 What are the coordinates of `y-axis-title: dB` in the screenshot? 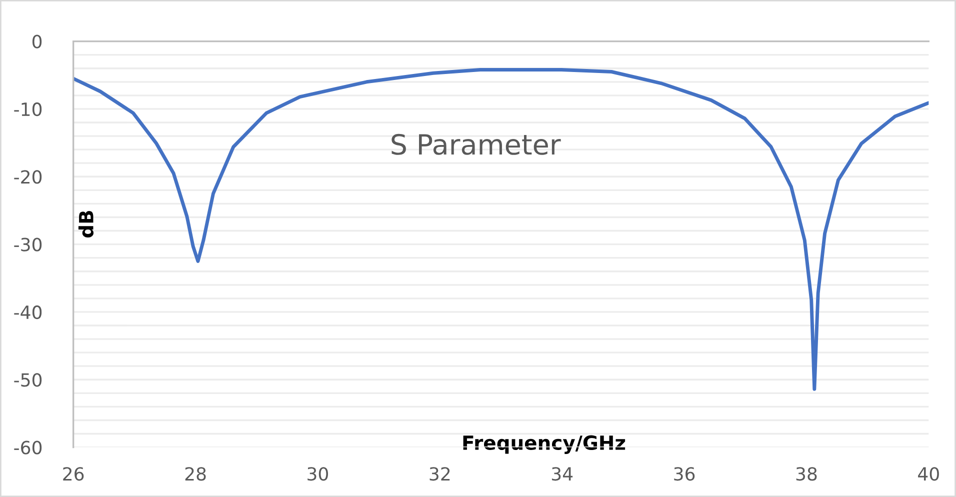 It's located at (86, 224).